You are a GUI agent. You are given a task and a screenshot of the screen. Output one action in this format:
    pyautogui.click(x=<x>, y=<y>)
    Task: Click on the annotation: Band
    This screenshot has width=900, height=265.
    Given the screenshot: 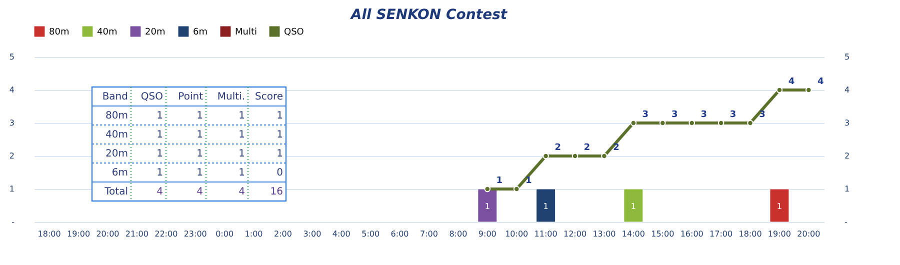 What is the action you would take?
    pyautogui.click(x=115, y=97)
    